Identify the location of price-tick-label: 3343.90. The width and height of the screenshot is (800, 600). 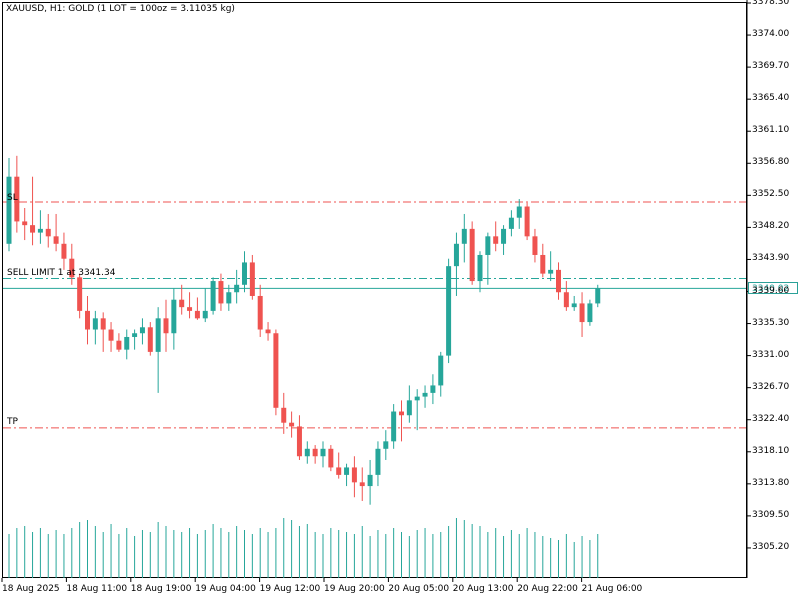
(771, 258).